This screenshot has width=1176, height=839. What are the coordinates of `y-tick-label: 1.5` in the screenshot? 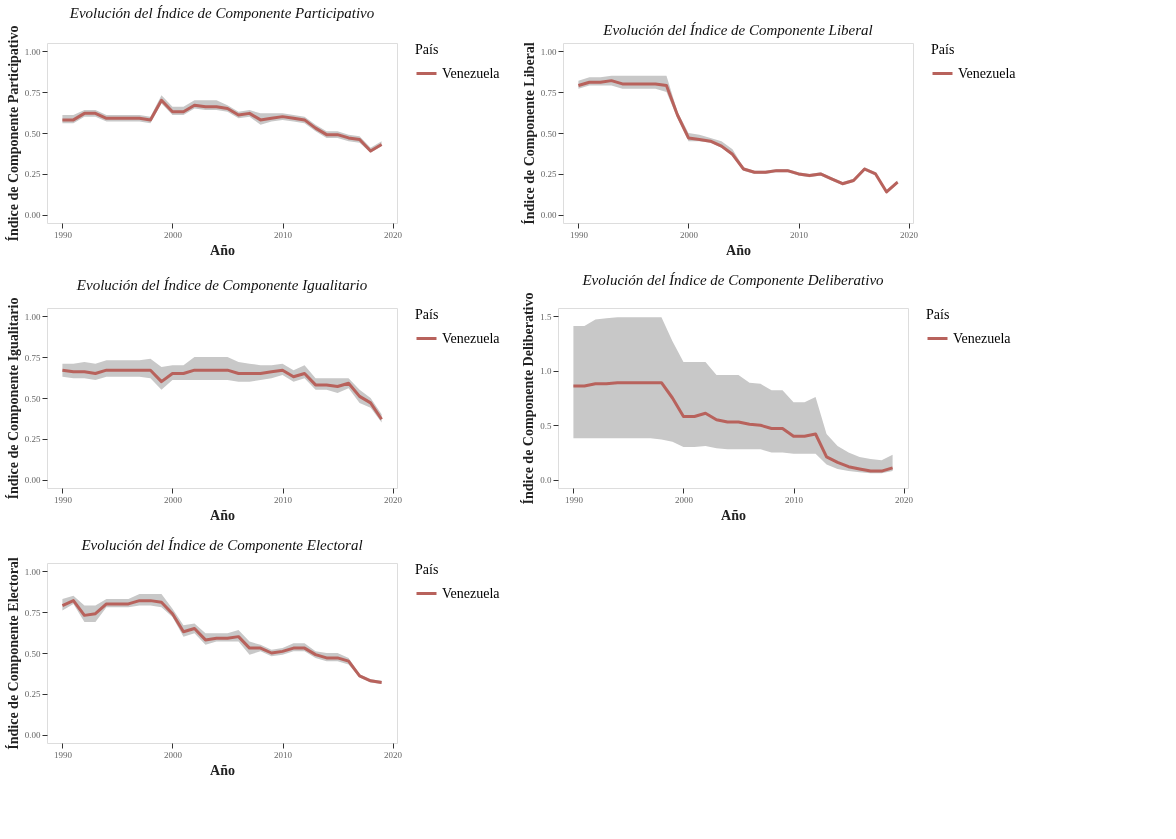 It's located at (546, 316).